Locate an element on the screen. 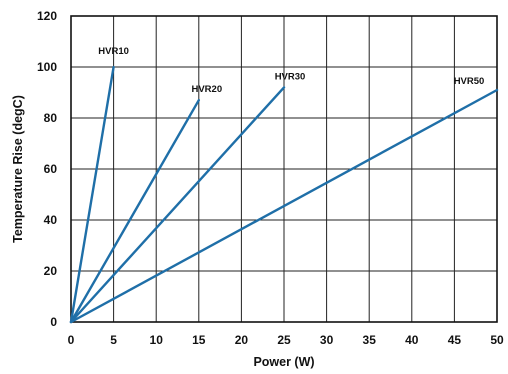  x-tick-label: 20 is located at coordinates (242, 340).